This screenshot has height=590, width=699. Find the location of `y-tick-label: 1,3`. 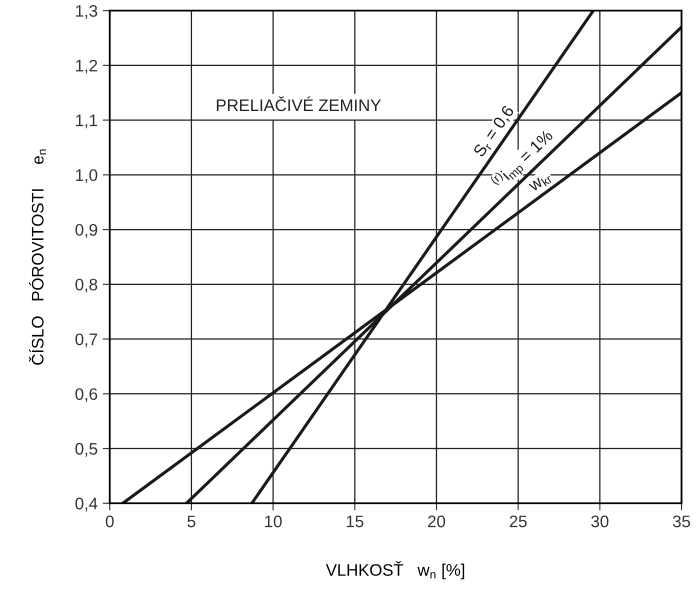

y-tick-label: 1,3 is located at coordinates (87, 12).